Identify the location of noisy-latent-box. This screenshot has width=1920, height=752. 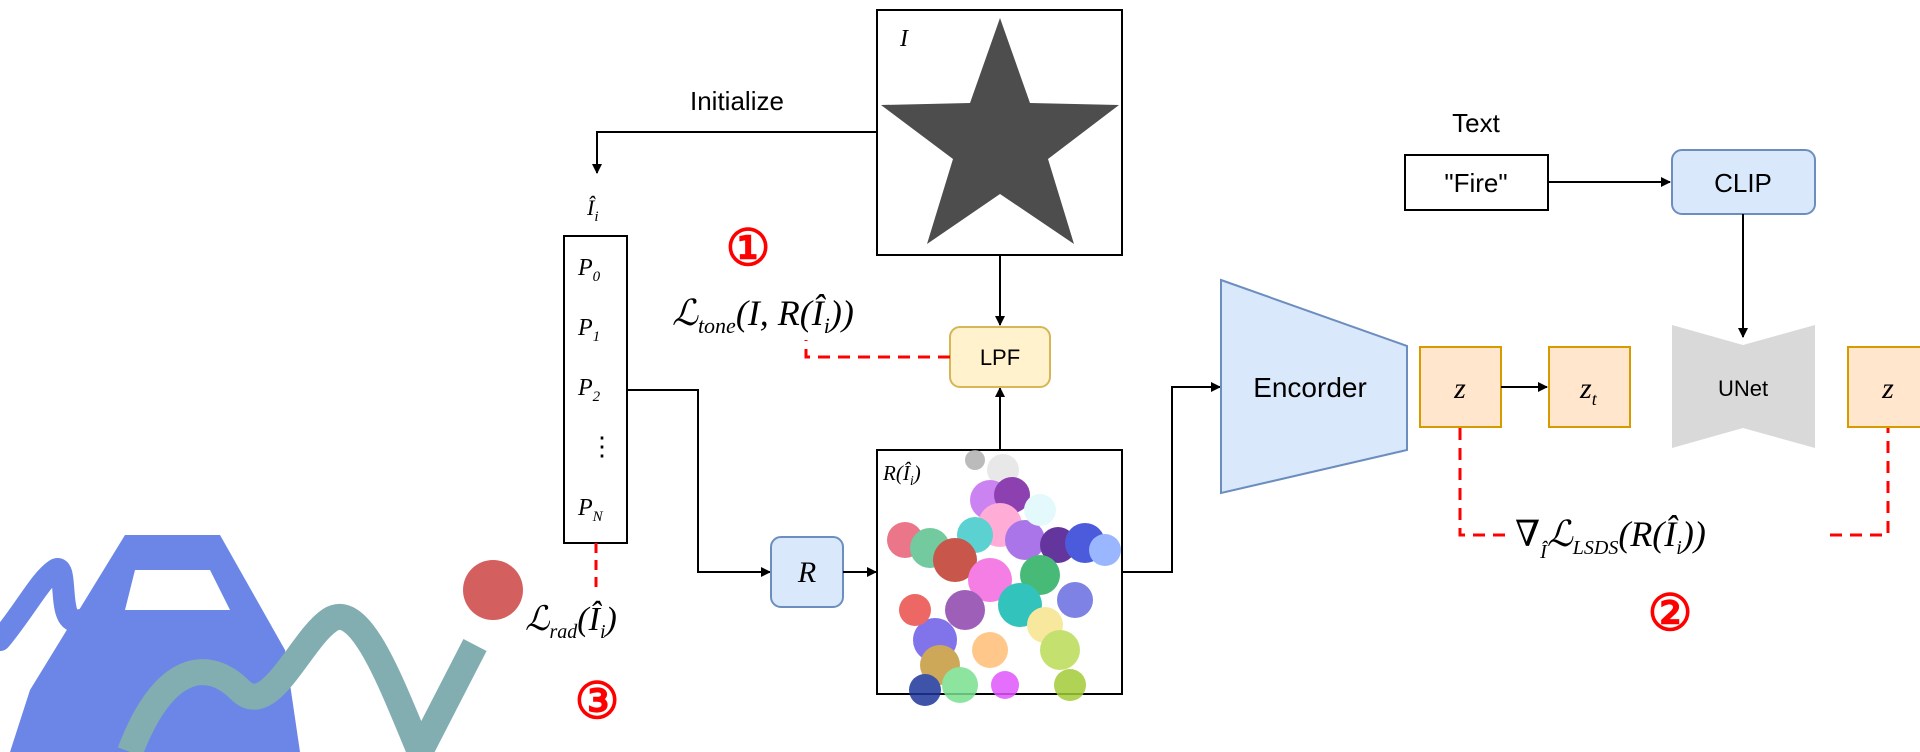
(1589, 387).